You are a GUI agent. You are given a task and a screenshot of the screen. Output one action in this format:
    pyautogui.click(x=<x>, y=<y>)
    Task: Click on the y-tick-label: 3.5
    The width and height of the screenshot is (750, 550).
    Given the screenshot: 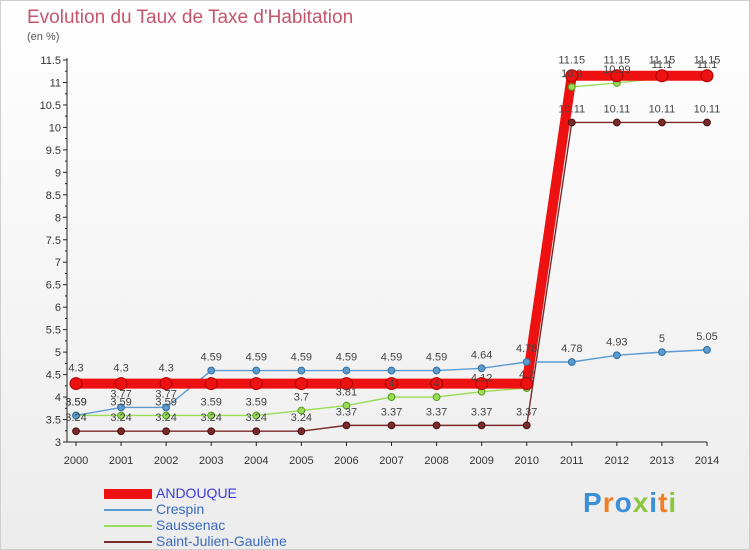 What is the action you would take?
    pyautogui.click(x=53, y=421)
    